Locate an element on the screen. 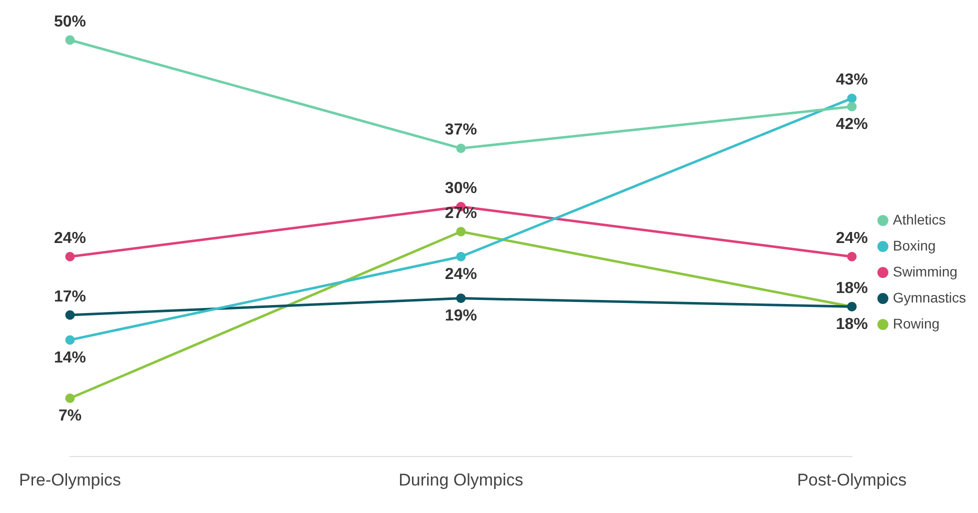  data-label: 43% is located at coordinates (852, 80).